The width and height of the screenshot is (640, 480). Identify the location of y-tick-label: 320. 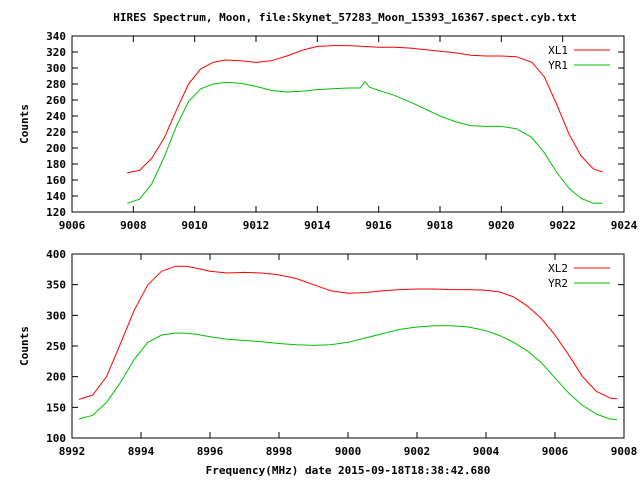
(56, 52).